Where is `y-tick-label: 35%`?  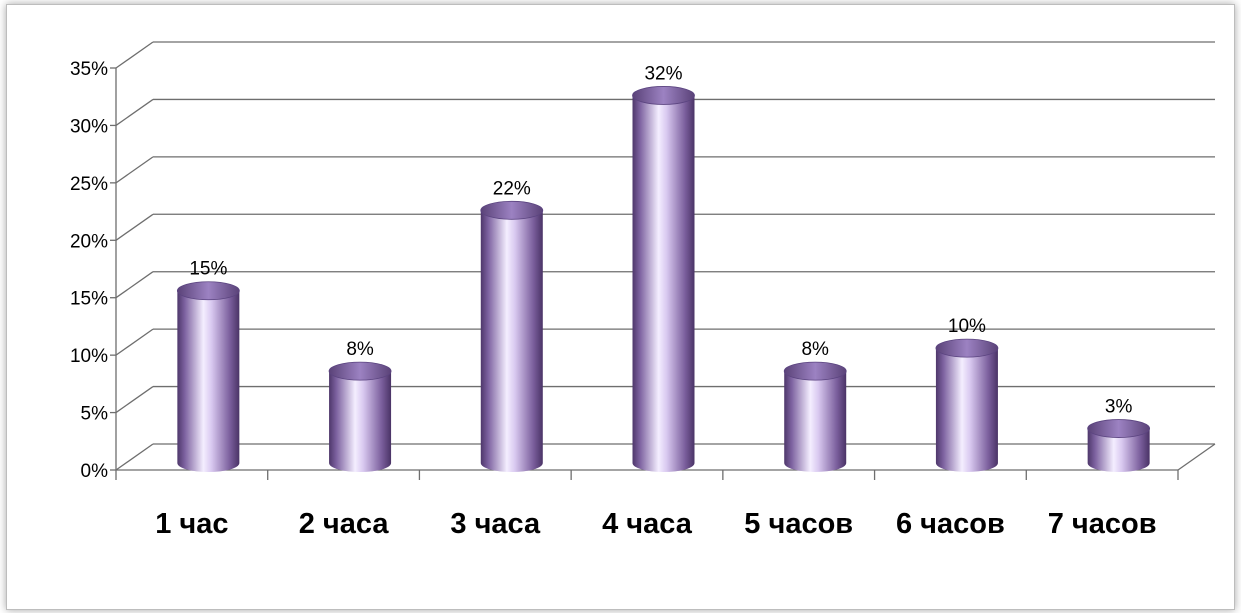
y-tick-label: 35% is located at coordinates (89, 69).